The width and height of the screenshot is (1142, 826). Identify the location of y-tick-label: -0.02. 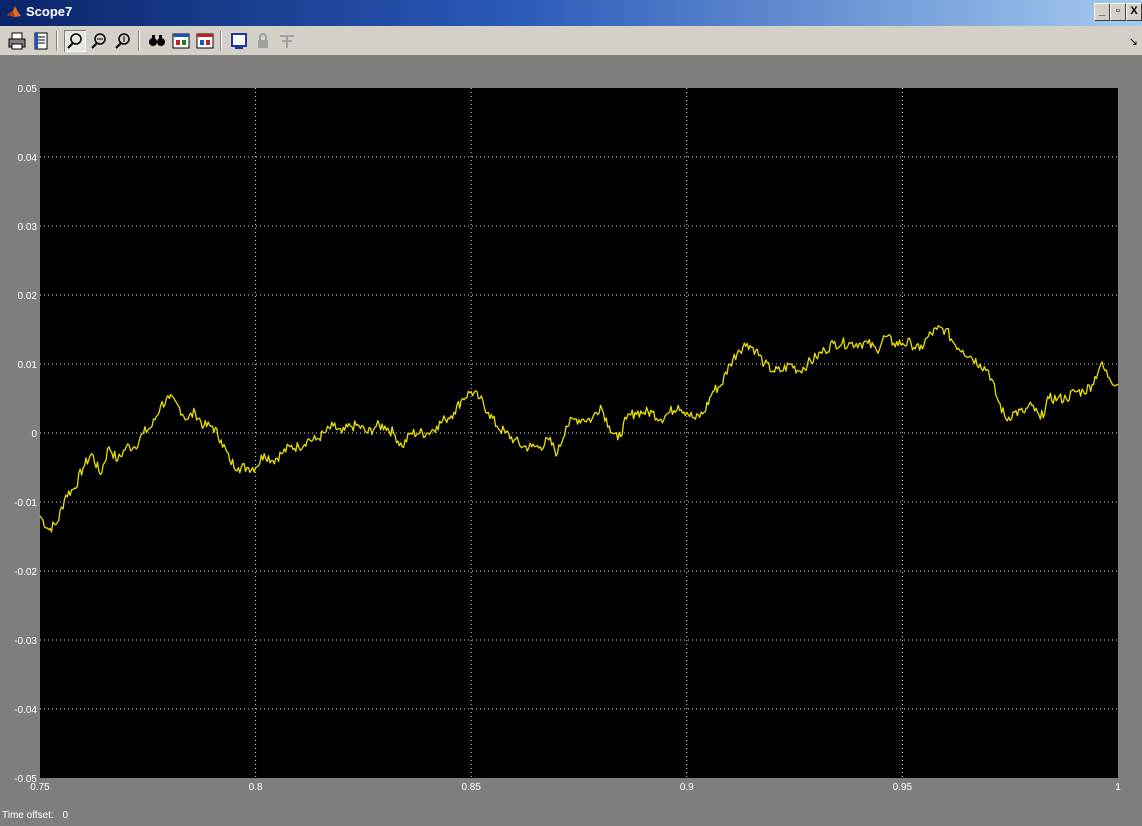
(25, 572).